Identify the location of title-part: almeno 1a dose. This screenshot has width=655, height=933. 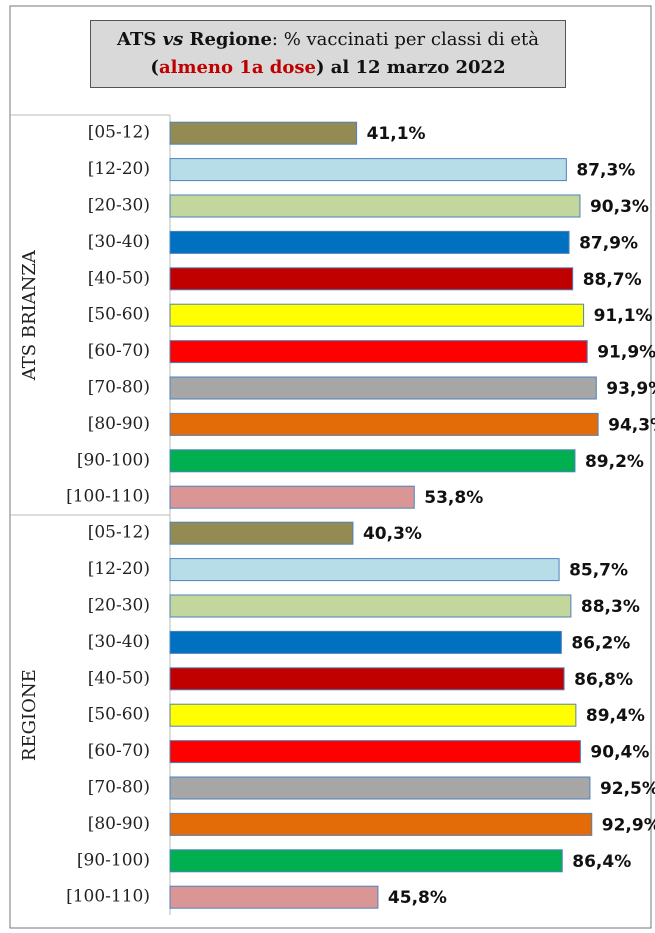
(237, 67).